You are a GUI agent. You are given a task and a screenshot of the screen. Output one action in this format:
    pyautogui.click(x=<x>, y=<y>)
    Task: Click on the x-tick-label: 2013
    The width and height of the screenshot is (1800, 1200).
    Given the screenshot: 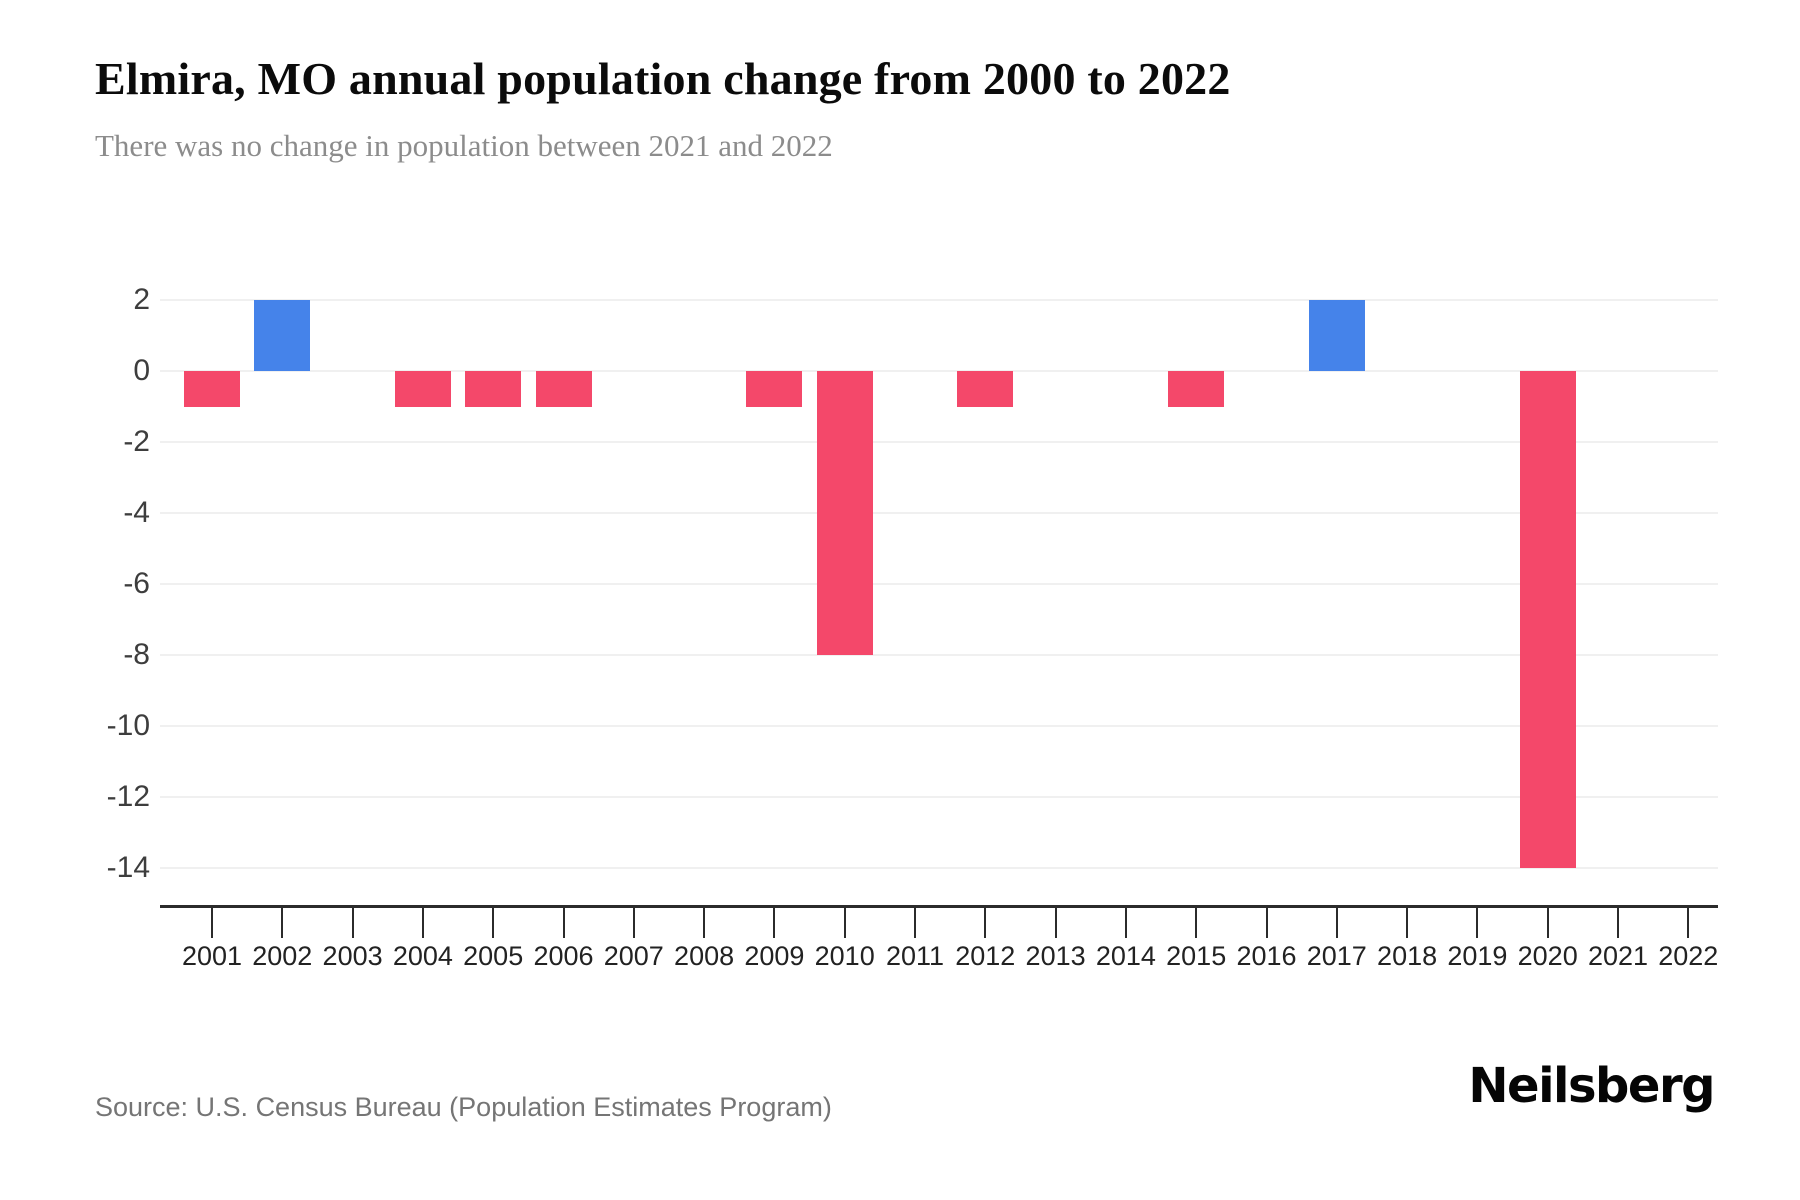 What is the action you would take?
    pyautogui.click(x=1055, y=956)
    